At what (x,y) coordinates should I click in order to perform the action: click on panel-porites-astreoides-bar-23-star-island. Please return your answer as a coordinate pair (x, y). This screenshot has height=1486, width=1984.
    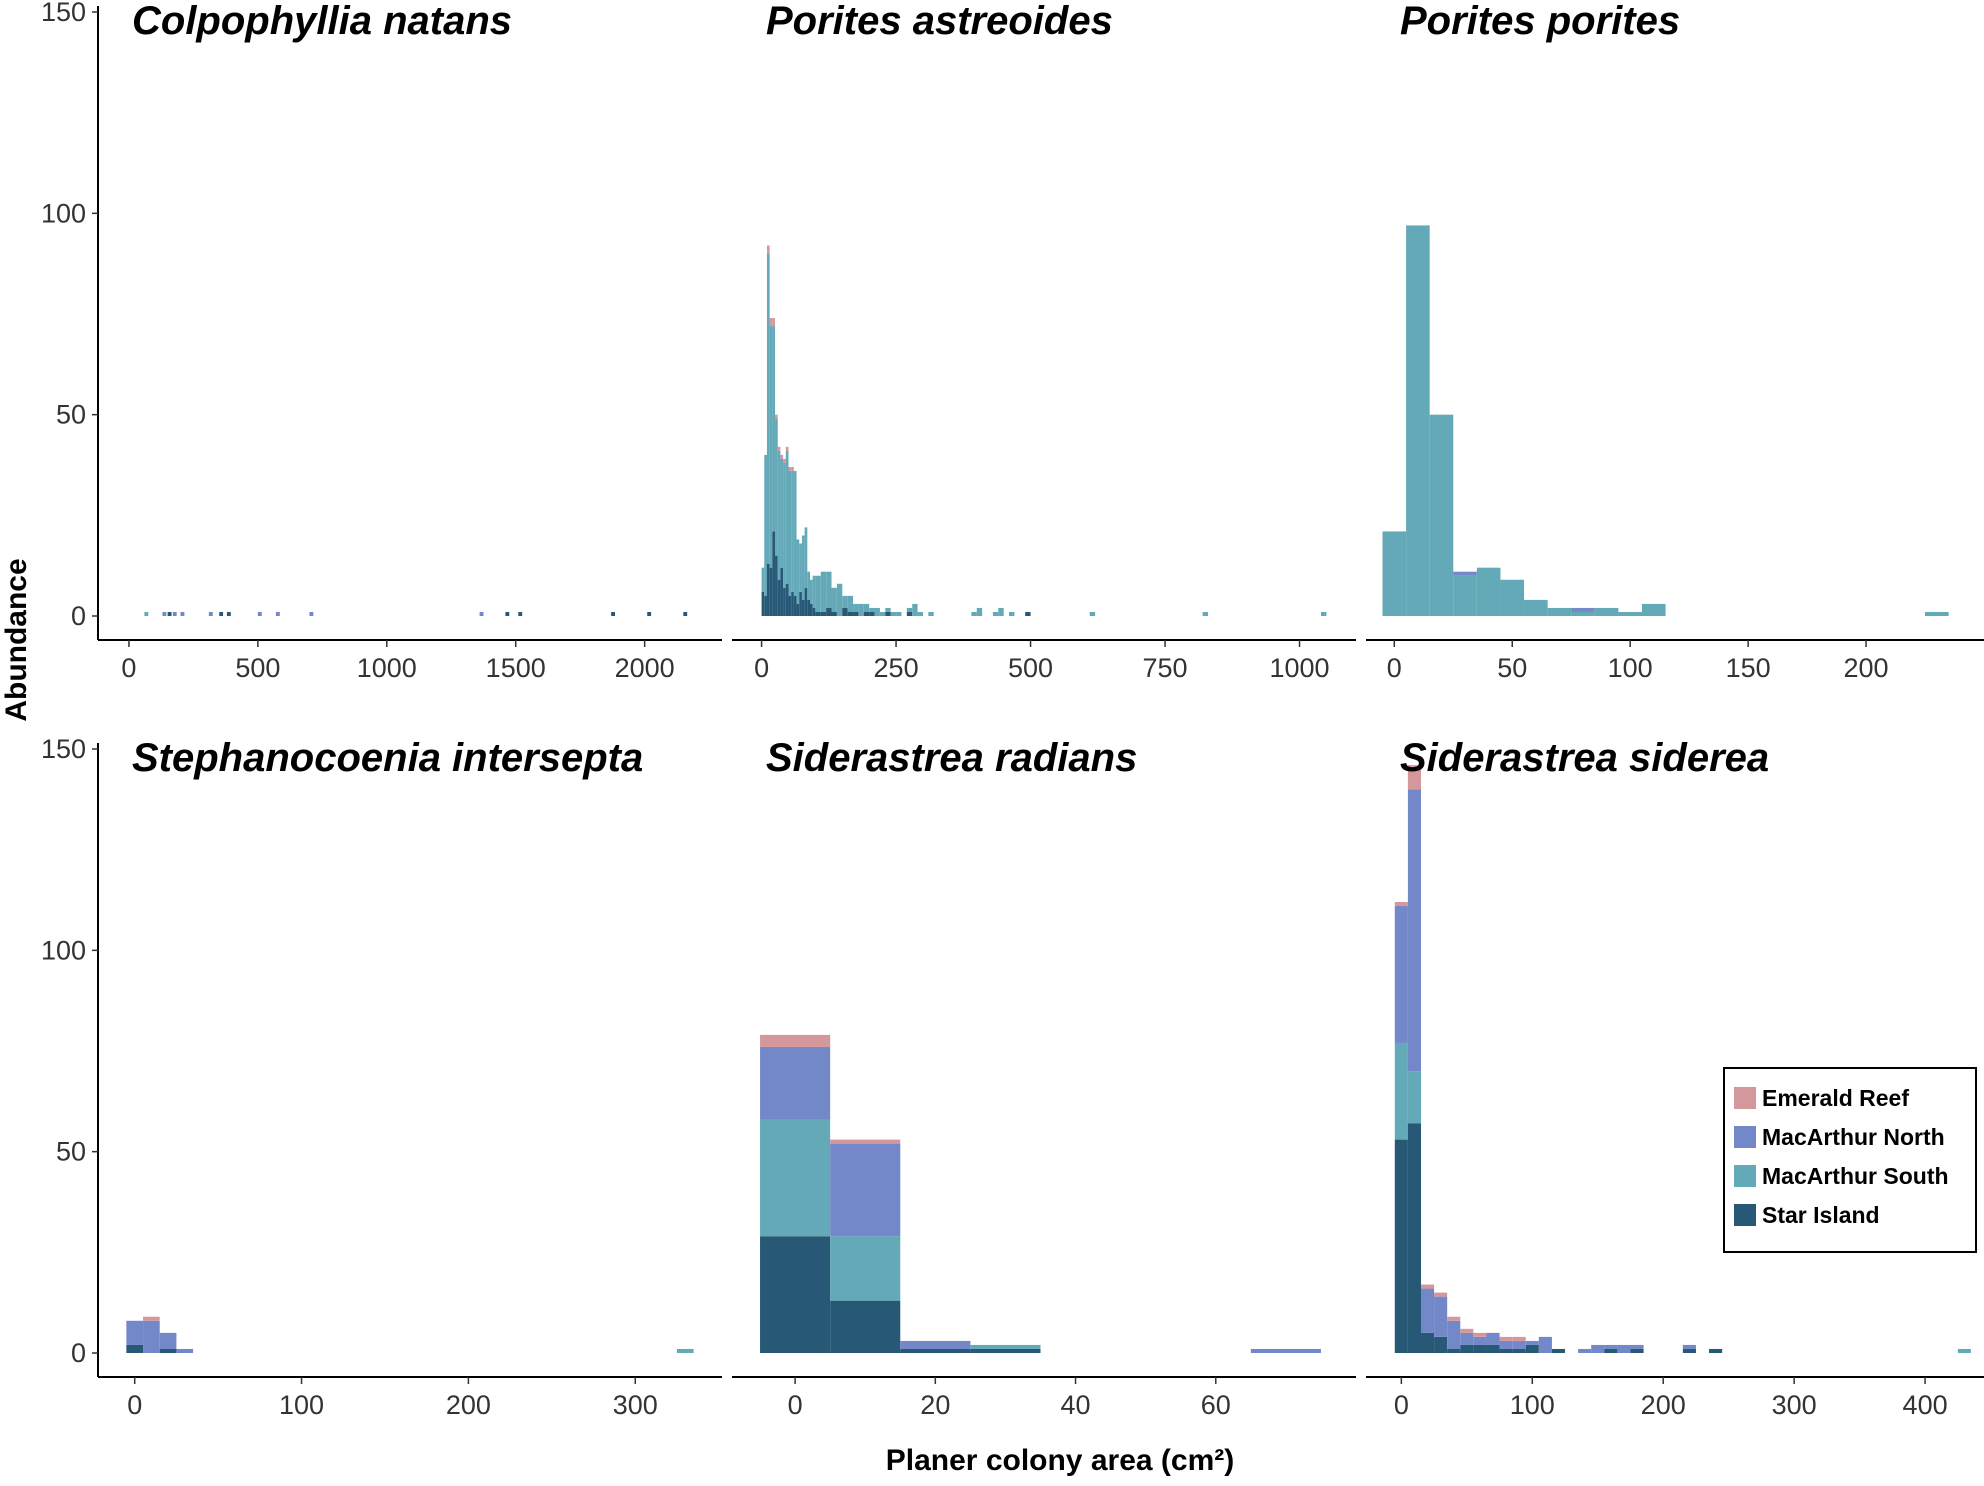
    Looking at the image, I should click on (834, 613).